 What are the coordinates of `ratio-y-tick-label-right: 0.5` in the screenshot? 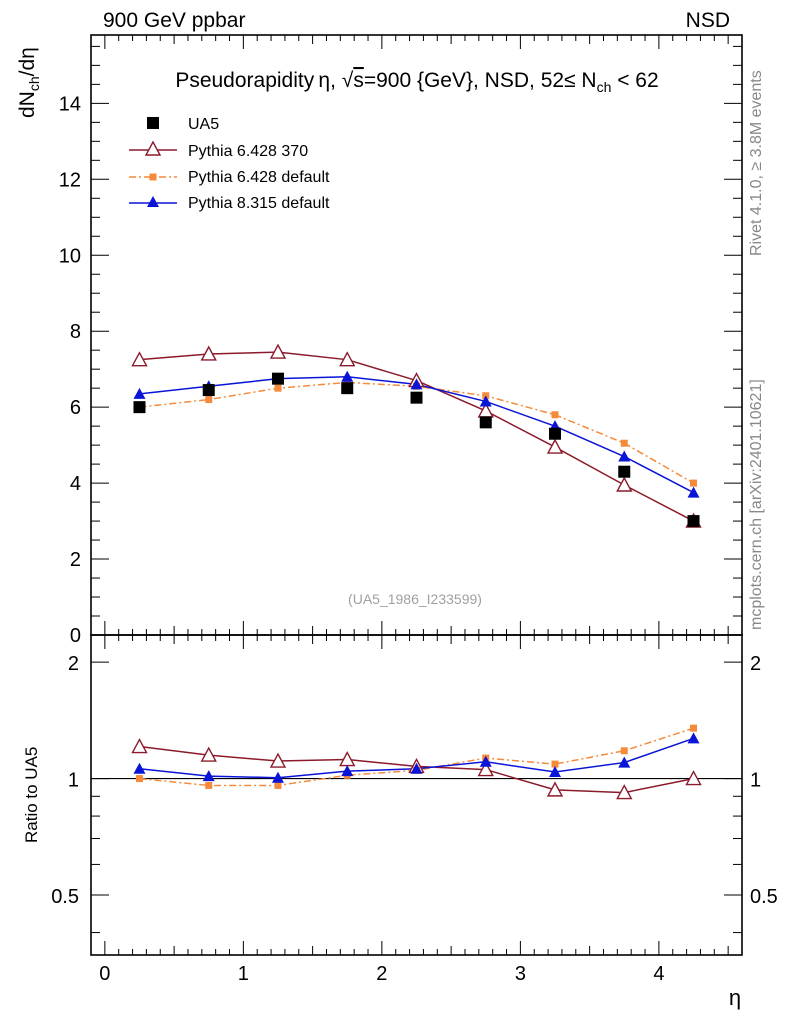 It's located at (764, 897).